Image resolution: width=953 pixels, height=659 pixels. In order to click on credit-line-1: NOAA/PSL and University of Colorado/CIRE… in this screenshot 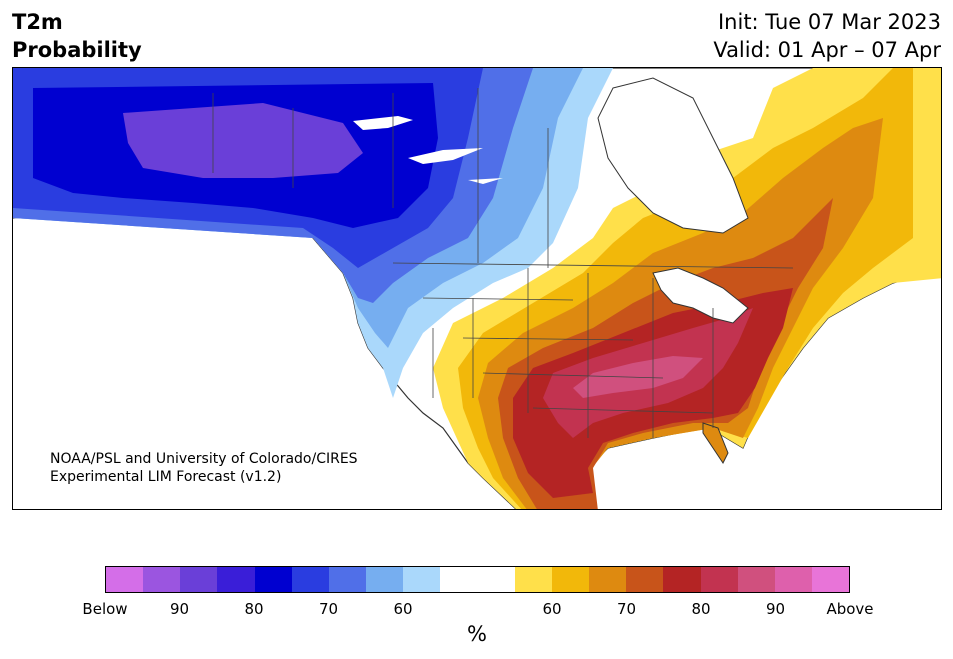, I will do `click(204, 459)`.